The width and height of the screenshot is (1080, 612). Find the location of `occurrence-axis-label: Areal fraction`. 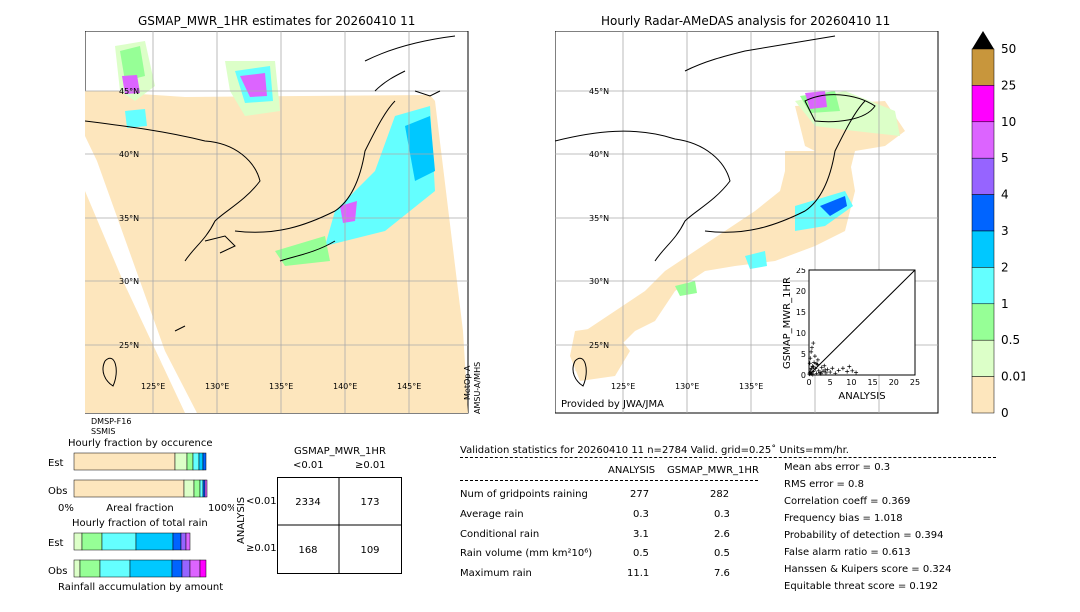

occurrence-axis-label: Areal fraction is located at coordinates (139, 508).